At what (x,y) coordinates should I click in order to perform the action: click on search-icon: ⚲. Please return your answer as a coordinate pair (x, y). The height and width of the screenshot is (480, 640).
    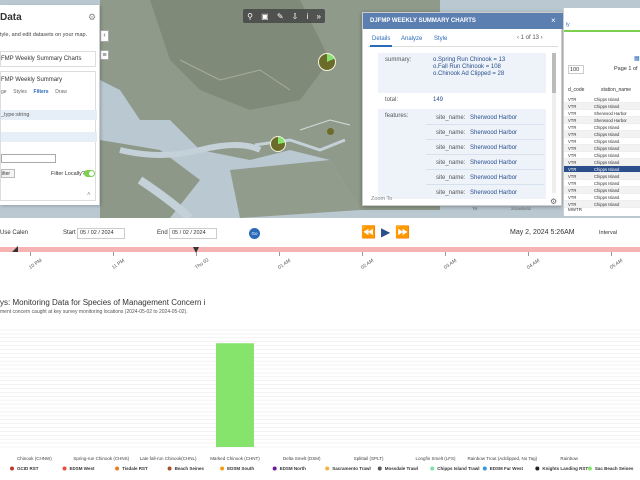
    Looking at the image, I should click on (250, 16).